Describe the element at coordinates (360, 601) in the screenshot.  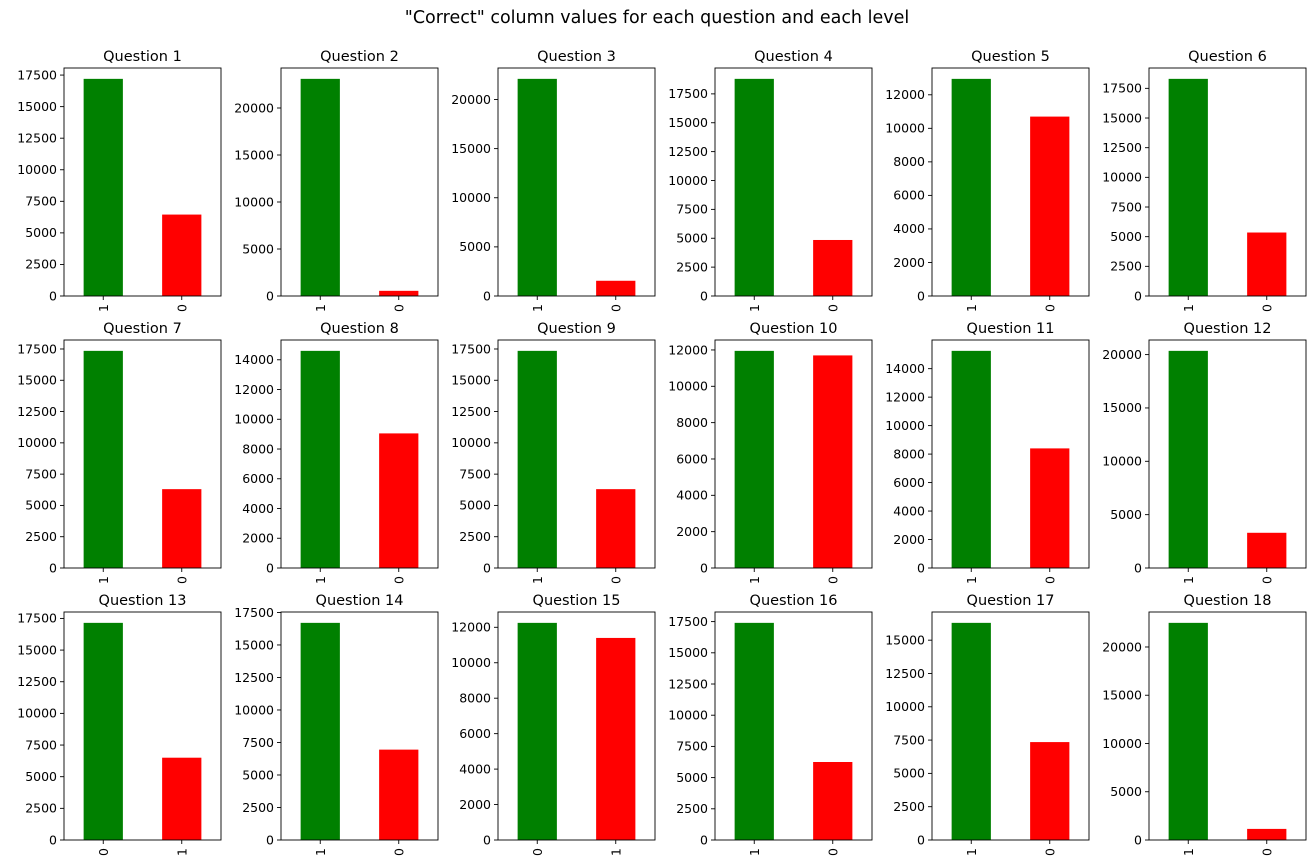
I see `panel-title: Question 14` at that location.